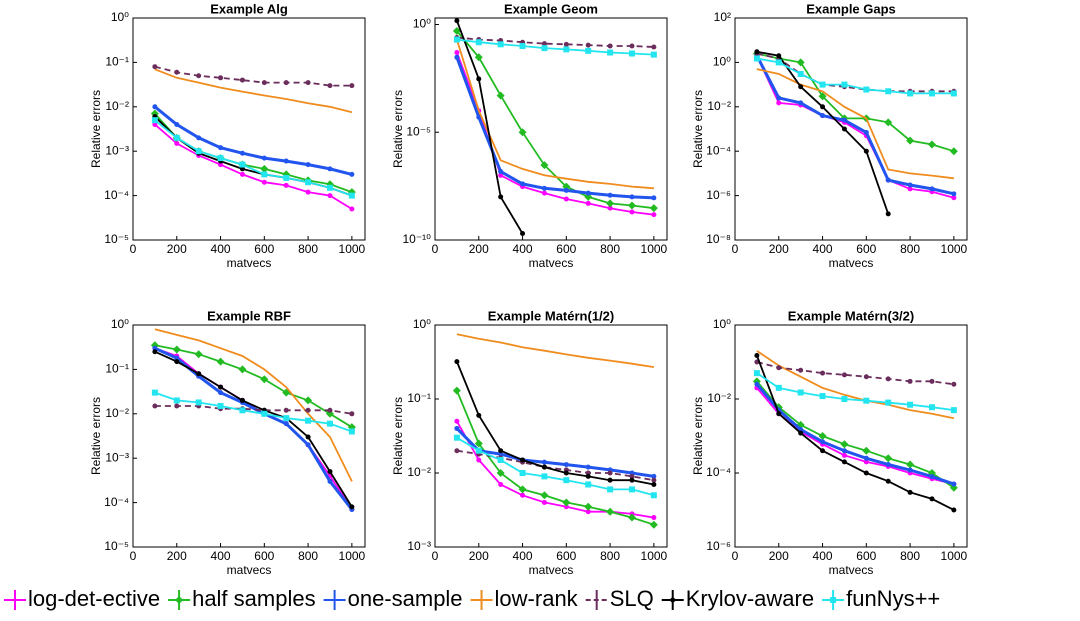 The image size is (1080, 621). I want to click on y-tick-label: 10², so click(722, 17).